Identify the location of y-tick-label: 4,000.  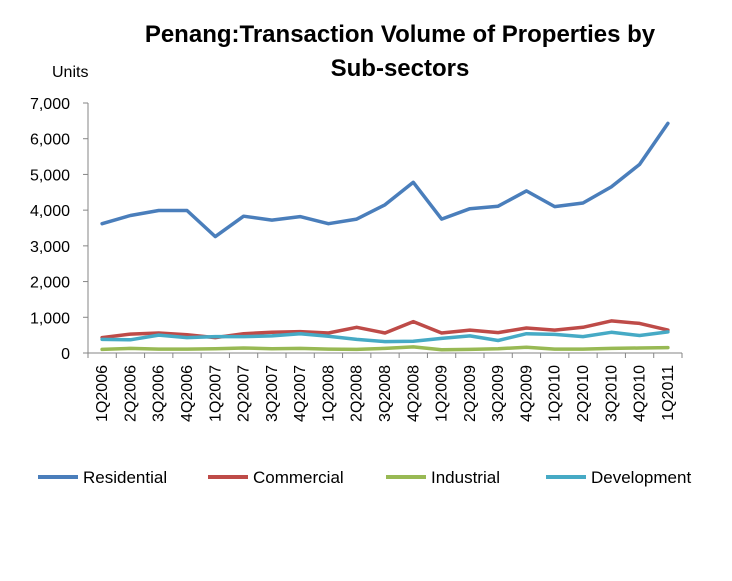
(50, 211).